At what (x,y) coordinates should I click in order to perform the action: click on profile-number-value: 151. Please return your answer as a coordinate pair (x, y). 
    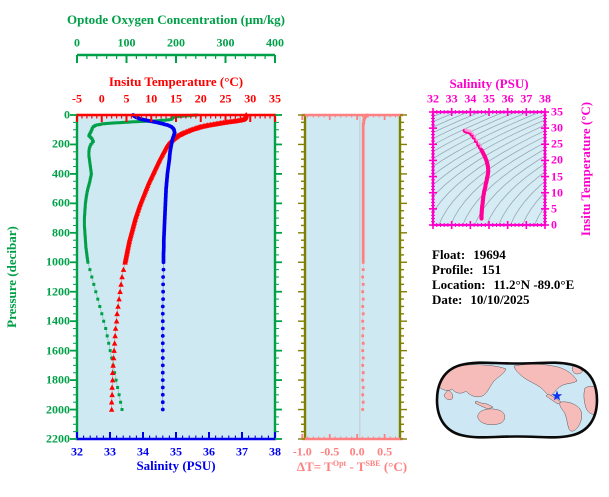
    Looking at the image, I should click on (491, 269).